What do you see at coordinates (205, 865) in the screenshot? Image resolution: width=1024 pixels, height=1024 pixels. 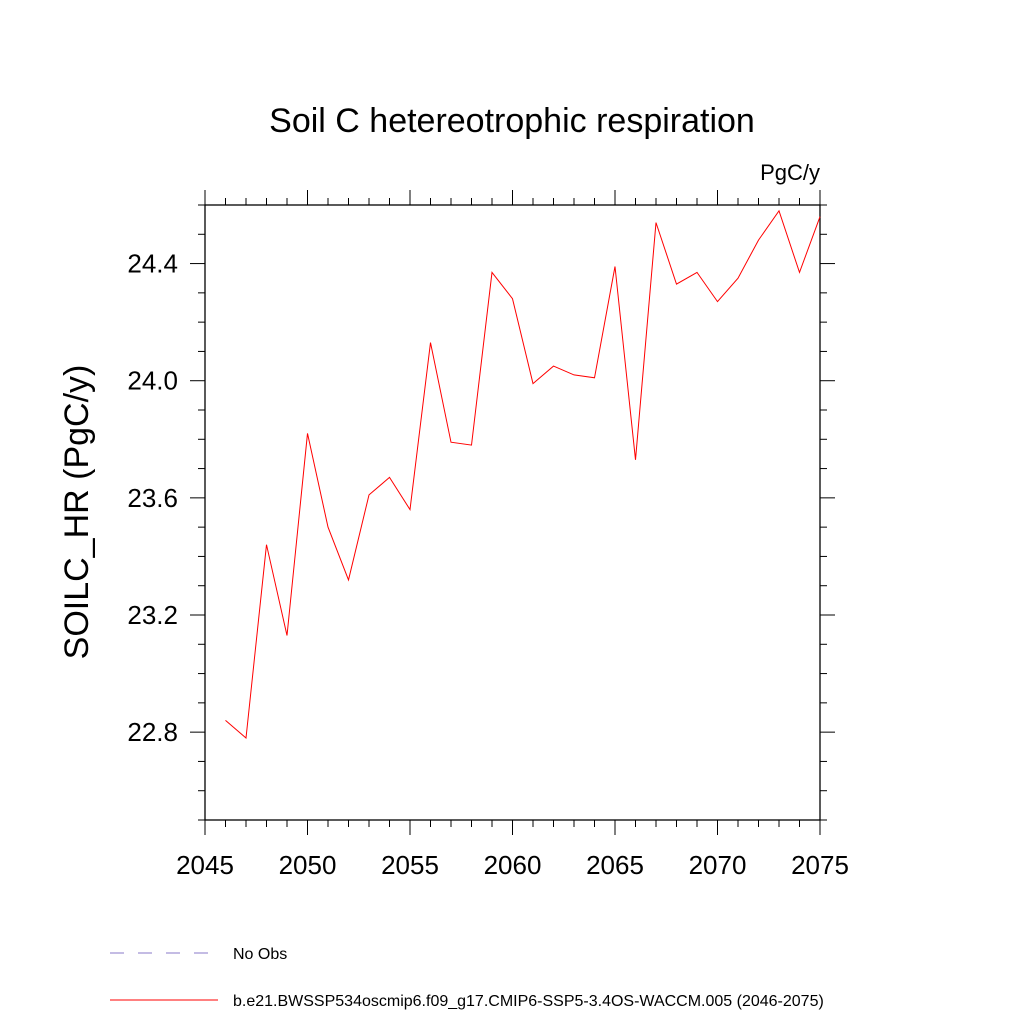 I see `x-tick-label: 2045` at bounding box center [205, 865].